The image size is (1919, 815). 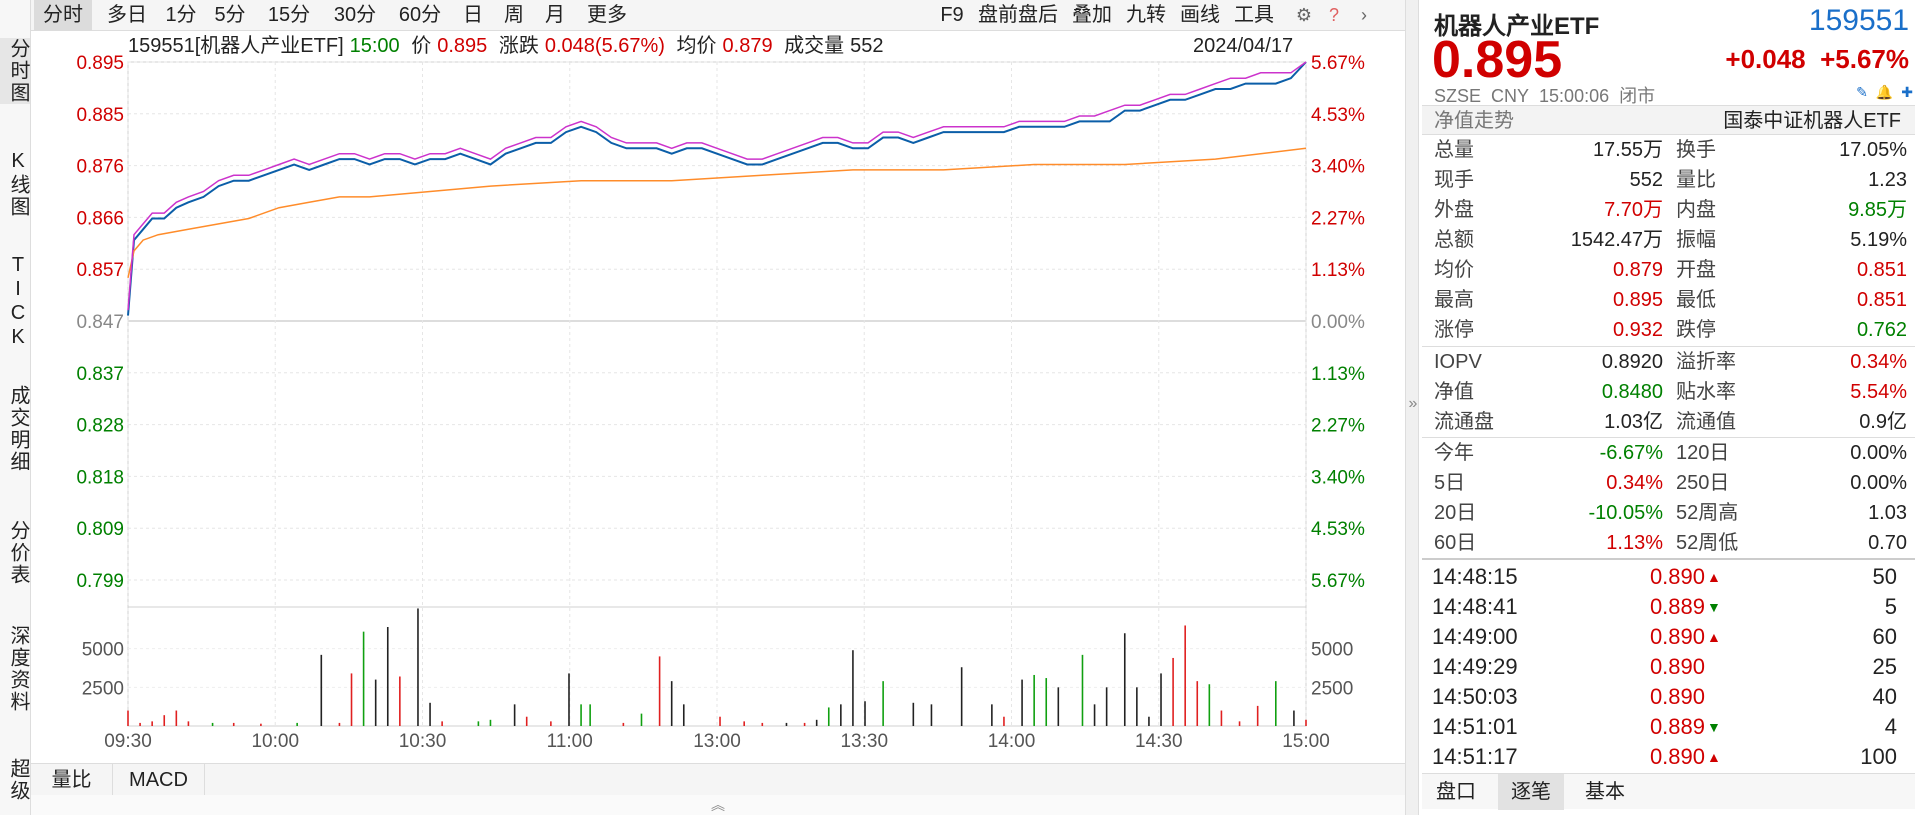 What do you see at coordinates (1304, 15) in the screenshot?
I see `gear-icon: ⚙` at bounding box center [1304, 15].